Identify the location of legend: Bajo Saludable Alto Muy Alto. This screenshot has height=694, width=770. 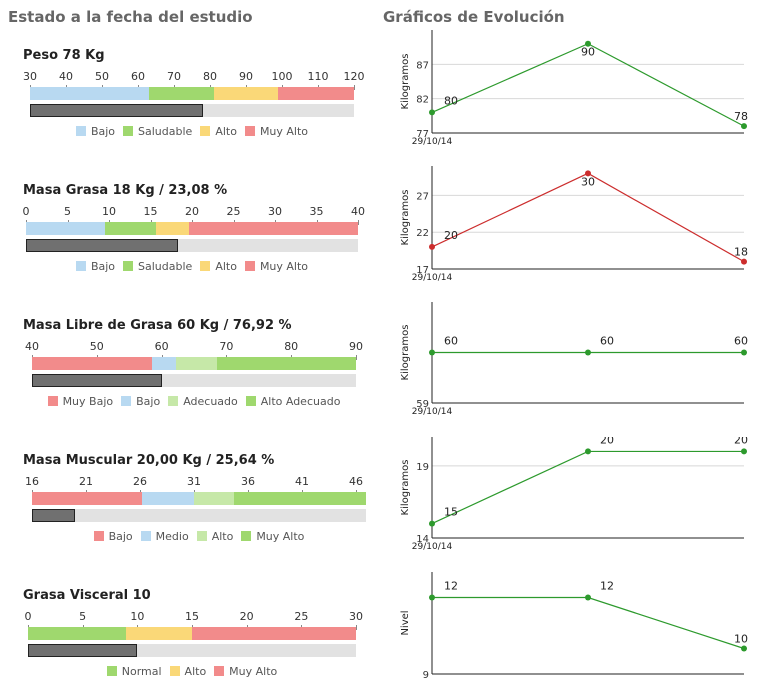
(192, 266).